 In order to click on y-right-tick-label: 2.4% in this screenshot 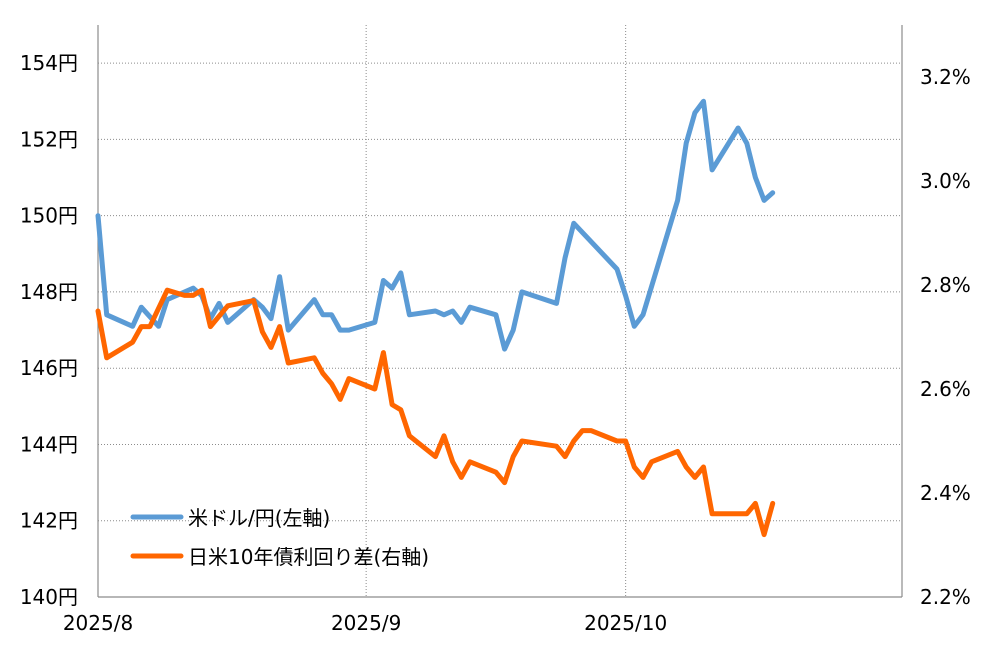, I will do `click(945, 493)`.